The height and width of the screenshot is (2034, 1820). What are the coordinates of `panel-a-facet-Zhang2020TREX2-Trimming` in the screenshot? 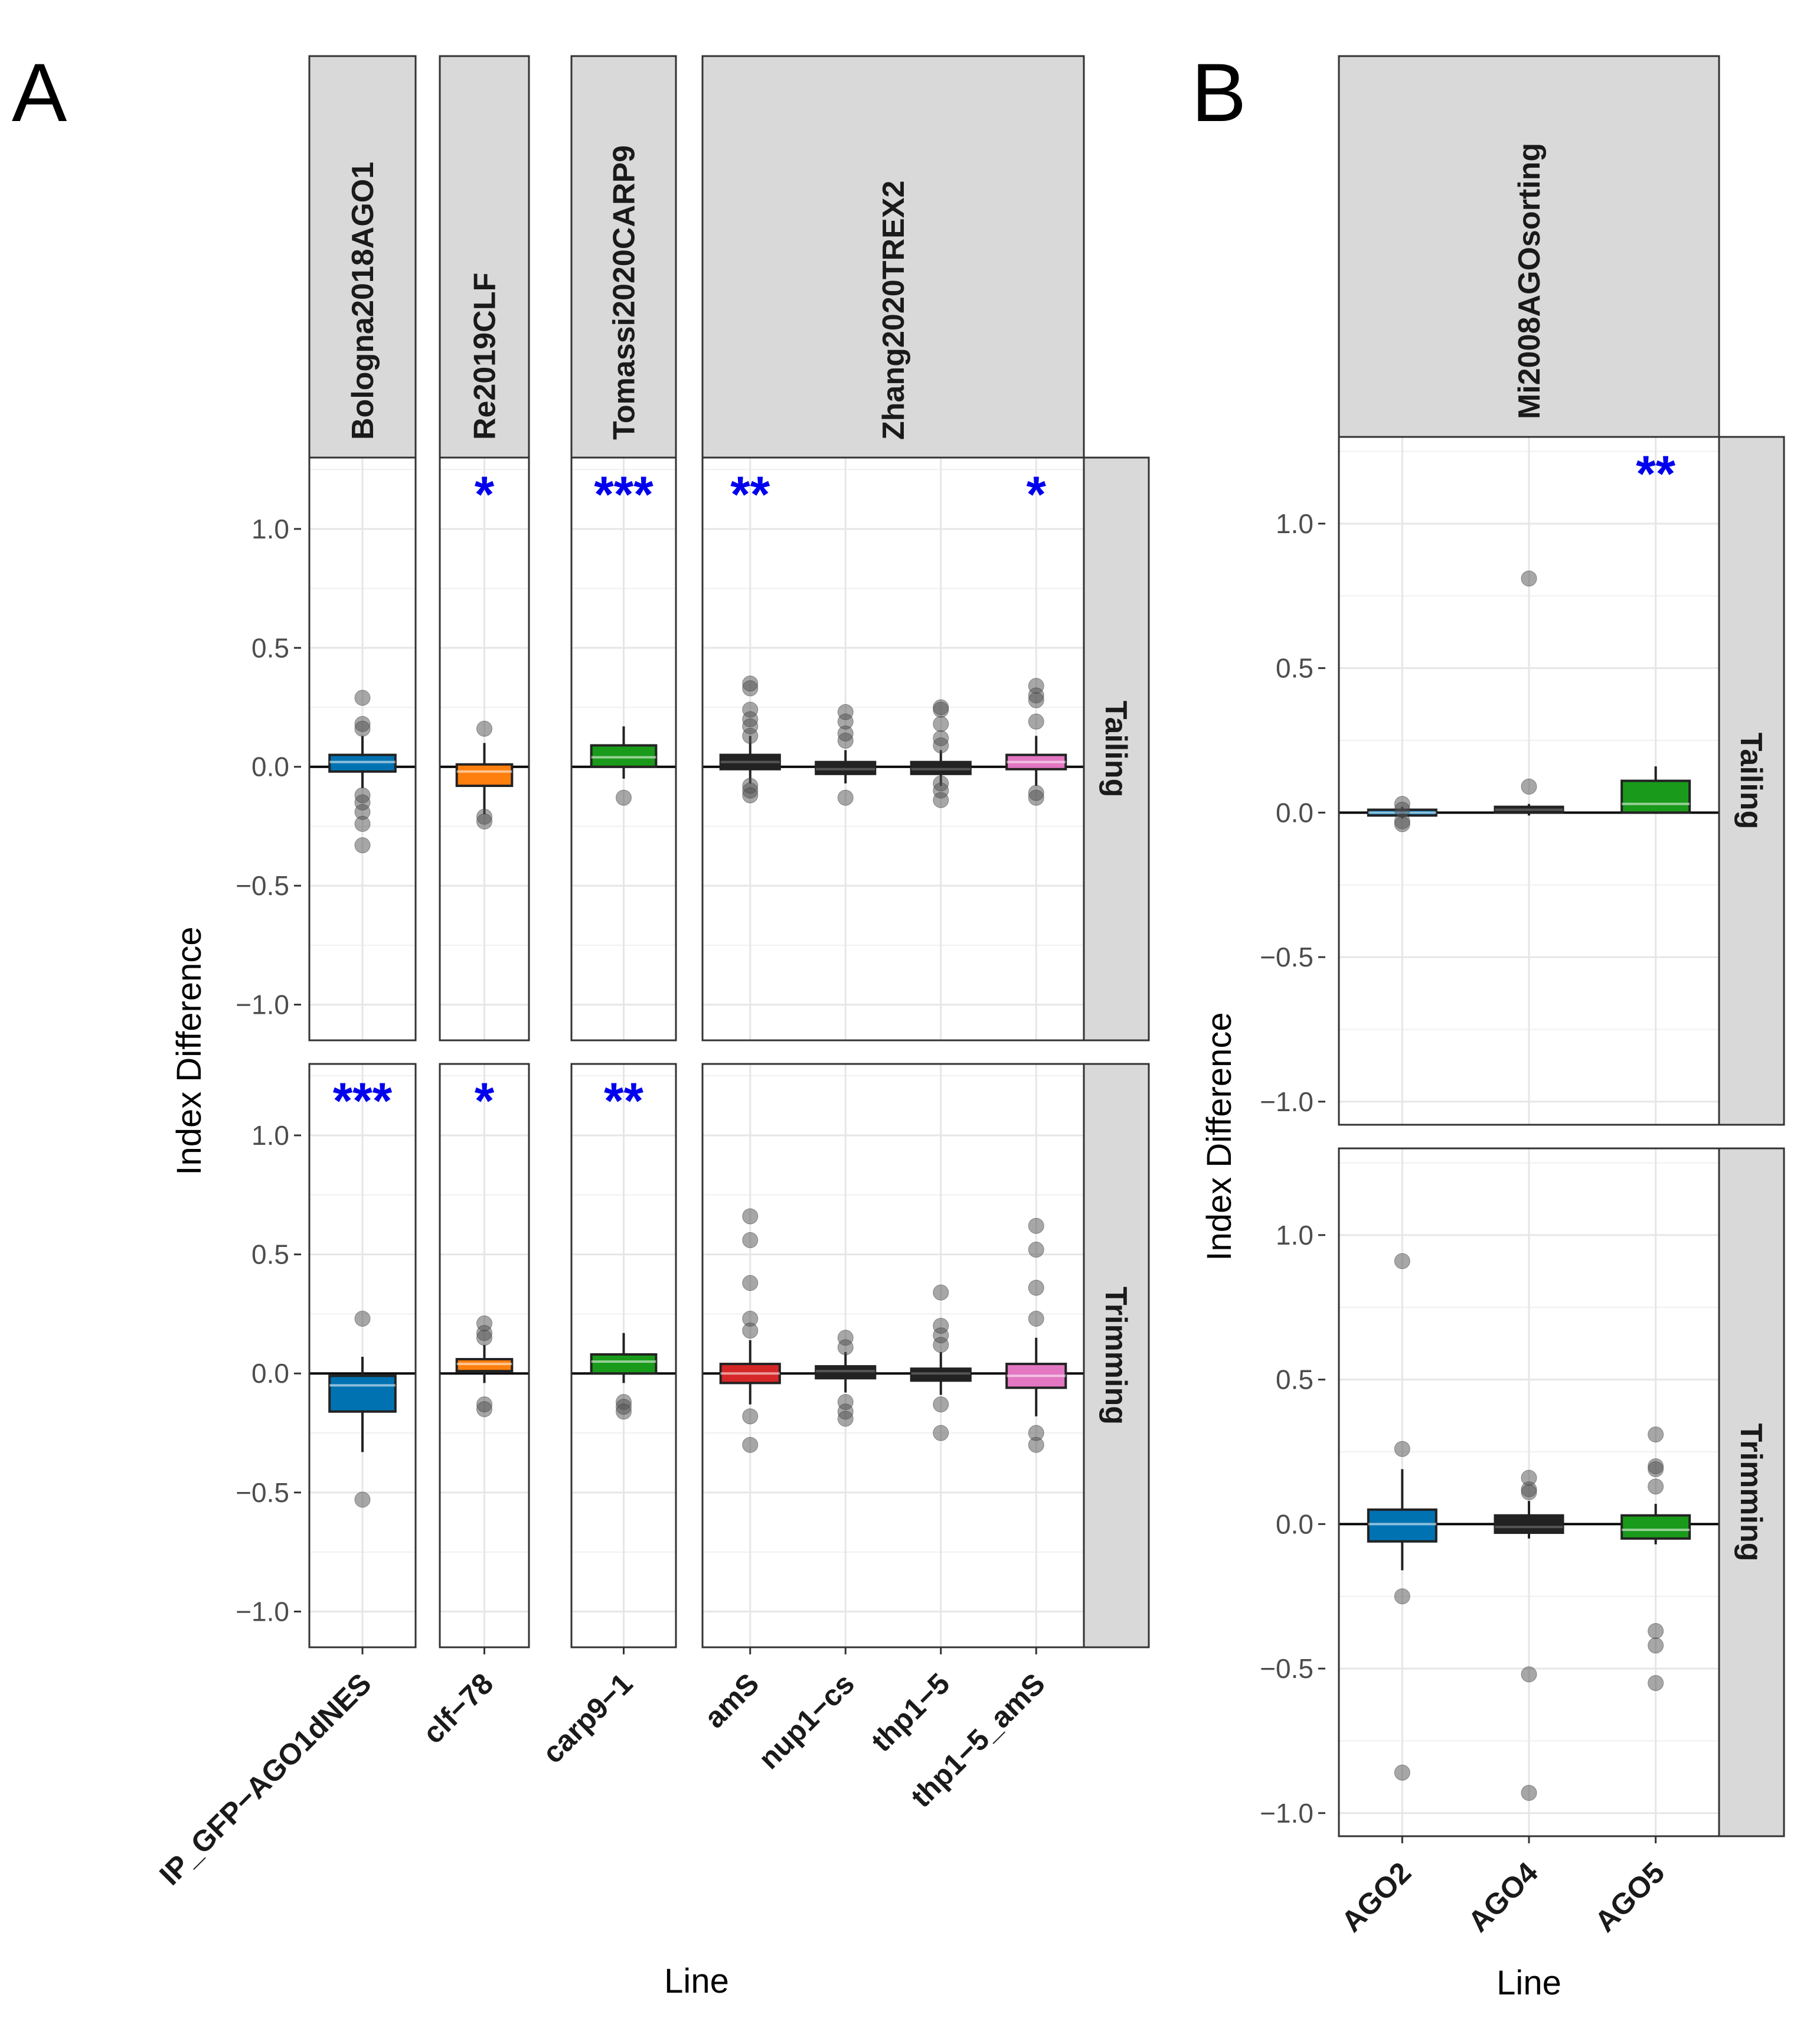 It's located at (893, 1356).